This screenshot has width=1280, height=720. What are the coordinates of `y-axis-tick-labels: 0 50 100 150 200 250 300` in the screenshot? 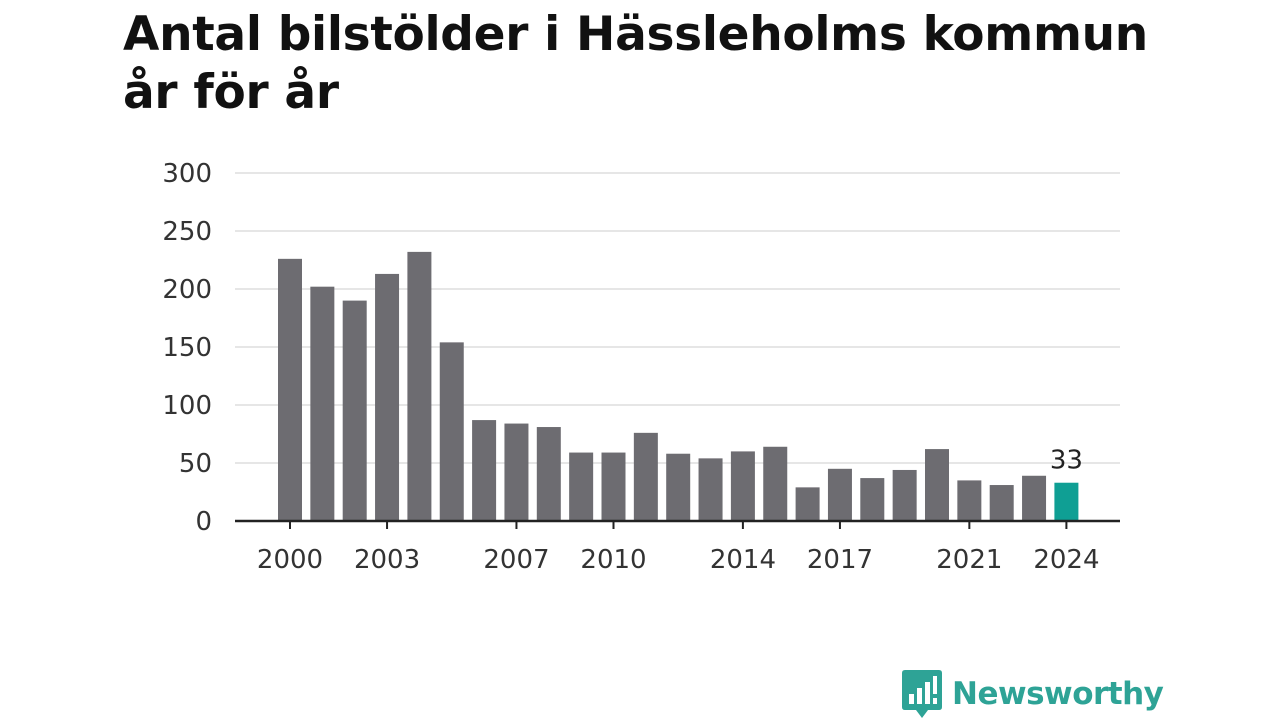 It's located at (187, 348).